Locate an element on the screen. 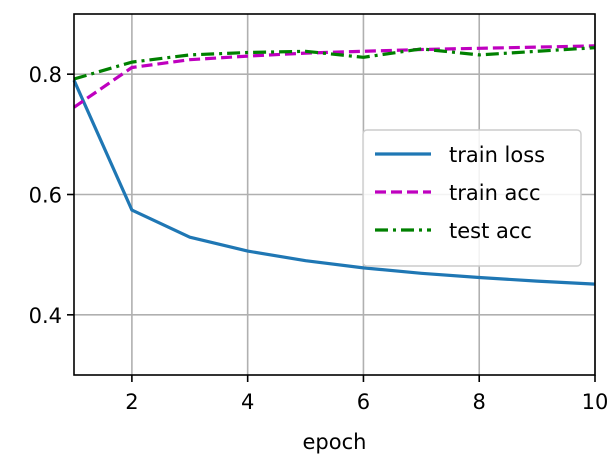 The image size is (612, 455). y-tick-label: 0.4 is located at coordinates (45, 316).